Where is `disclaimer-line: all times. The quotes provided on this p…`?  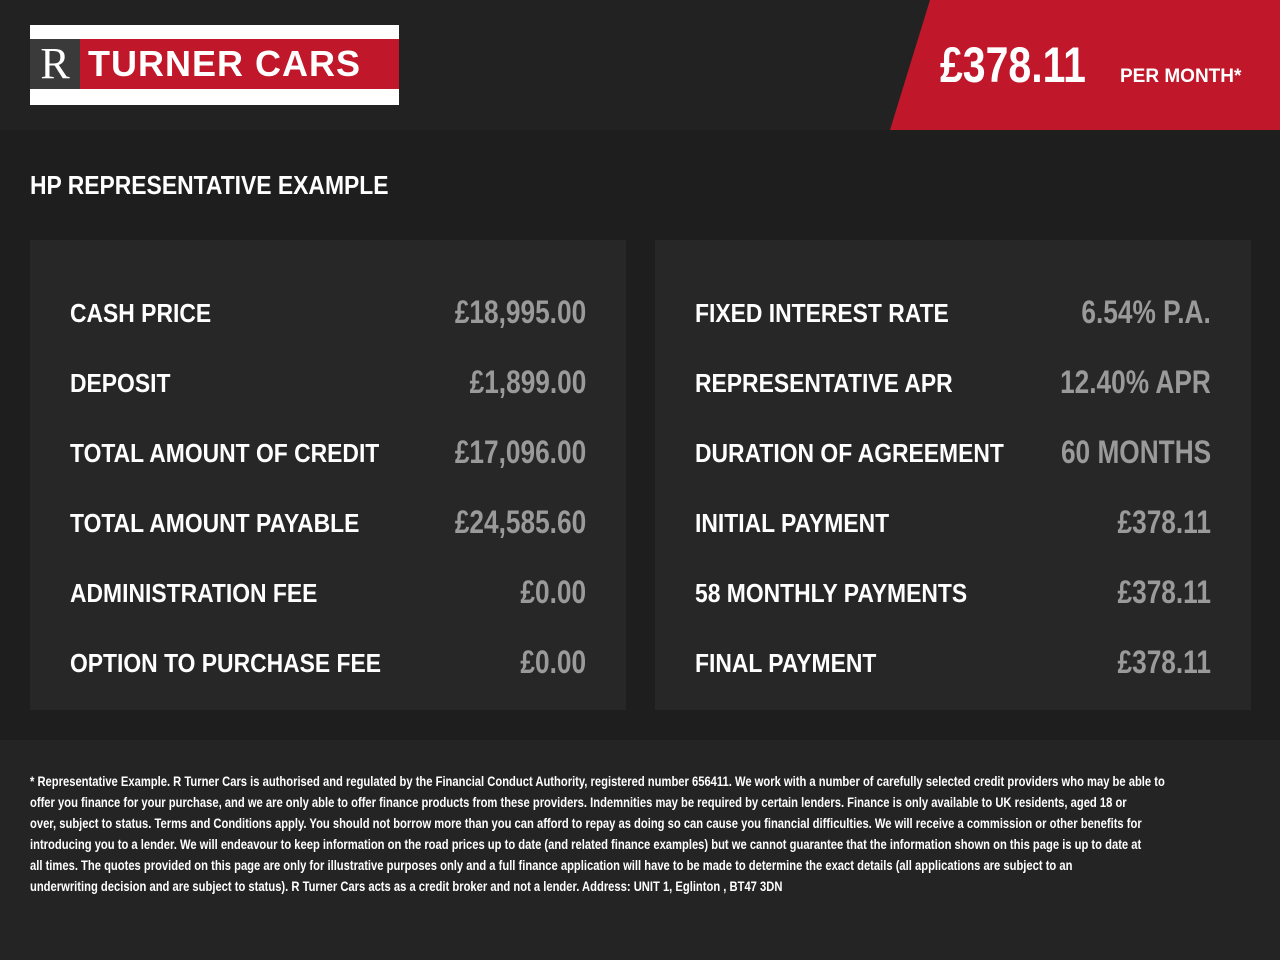
disclaimer-line: all times. The quotes provided on this p… is located at coordinates (551, 865).